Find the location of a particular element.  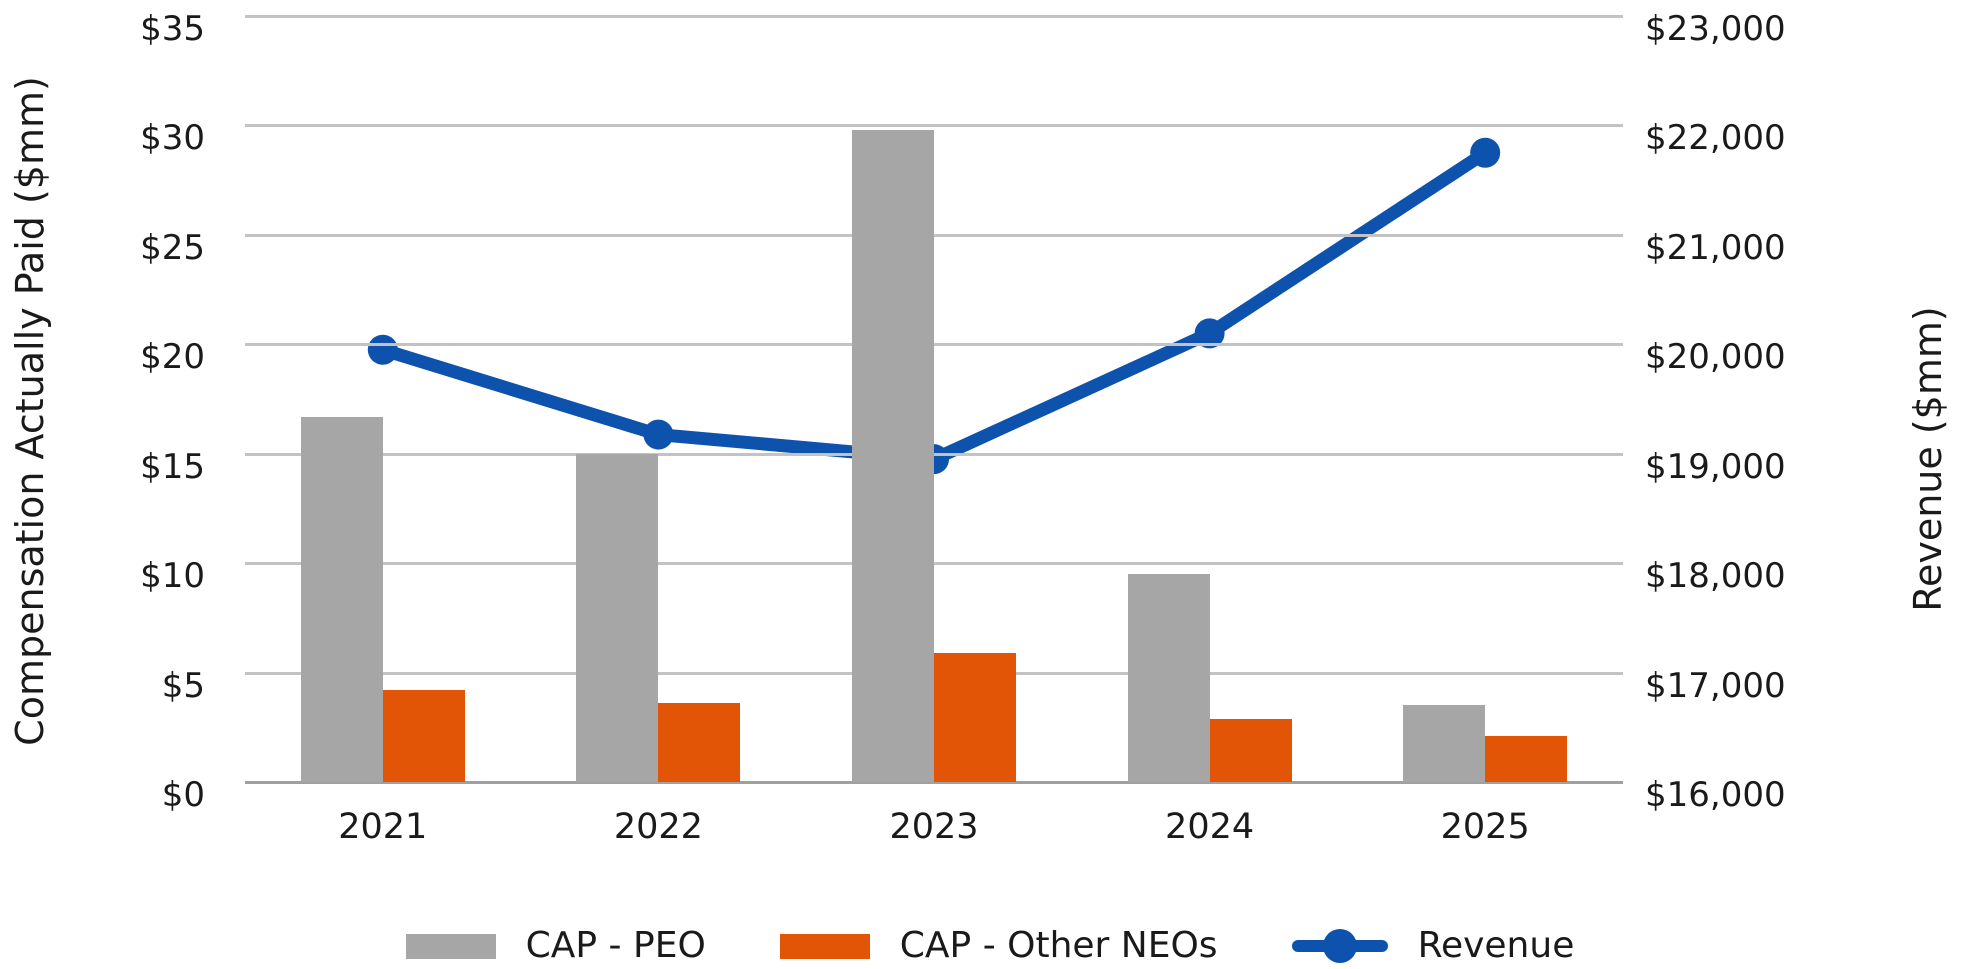

legend-item-revenue: Revenue is located at coordinates (1433, 946).